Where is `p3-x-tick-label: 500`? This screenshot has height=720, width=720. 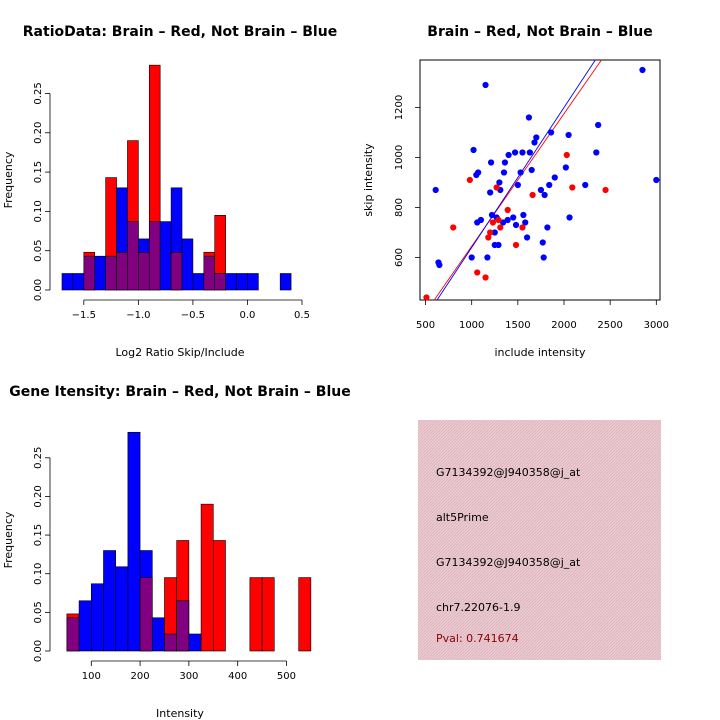
p3-x-tick-label: 500 is located at coordinates (286, 676).